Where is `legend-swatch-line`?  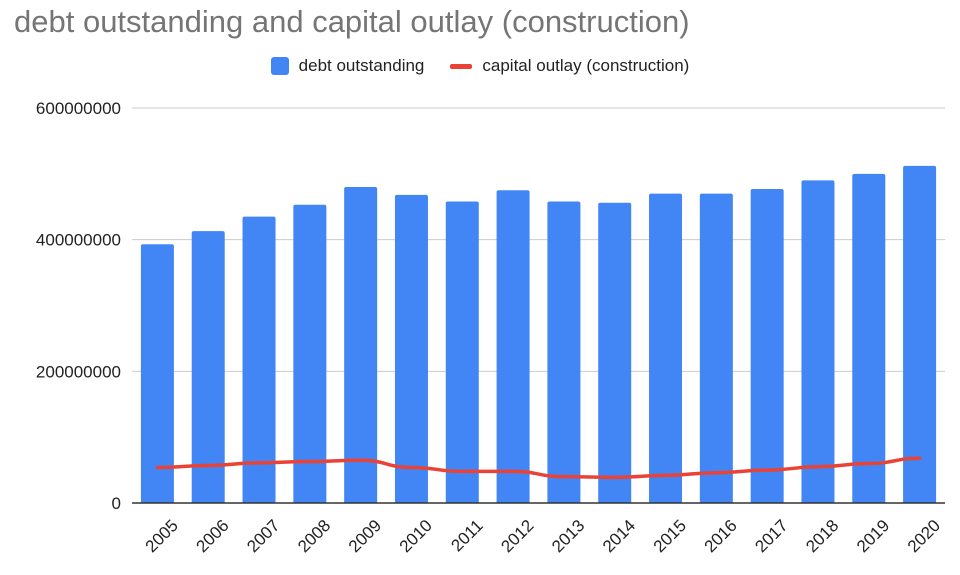
legend-swatch-line is located at coordinates (461, 66).